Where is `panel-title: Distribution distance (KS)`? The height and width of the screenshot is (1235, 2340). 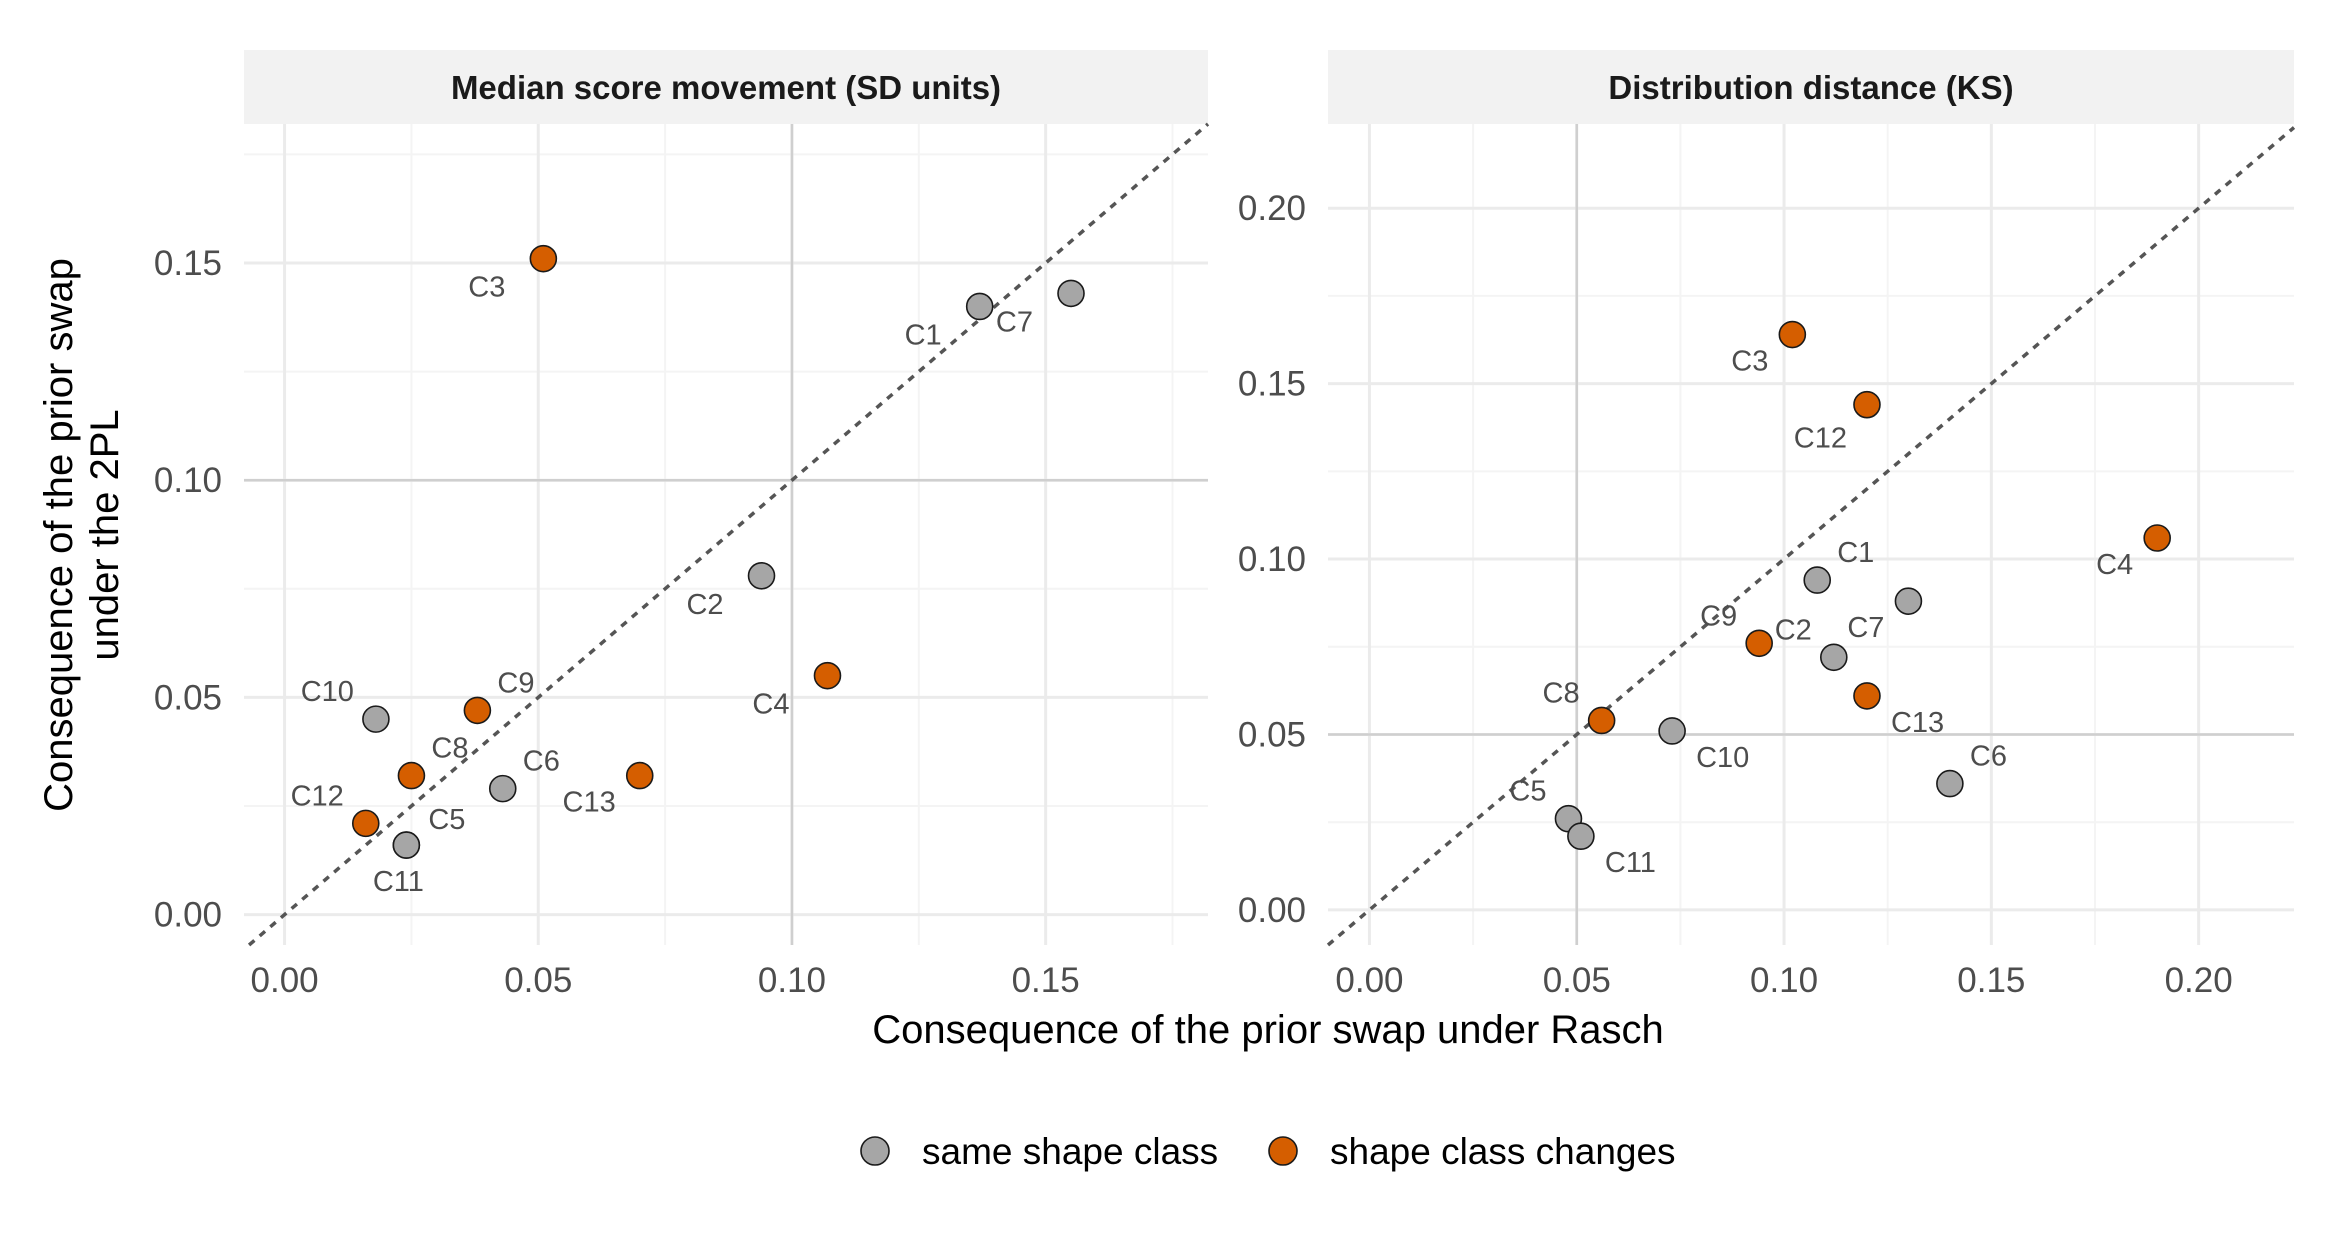
panel-title: Distribution distance (KS) is located at coordinates (1810, 87).